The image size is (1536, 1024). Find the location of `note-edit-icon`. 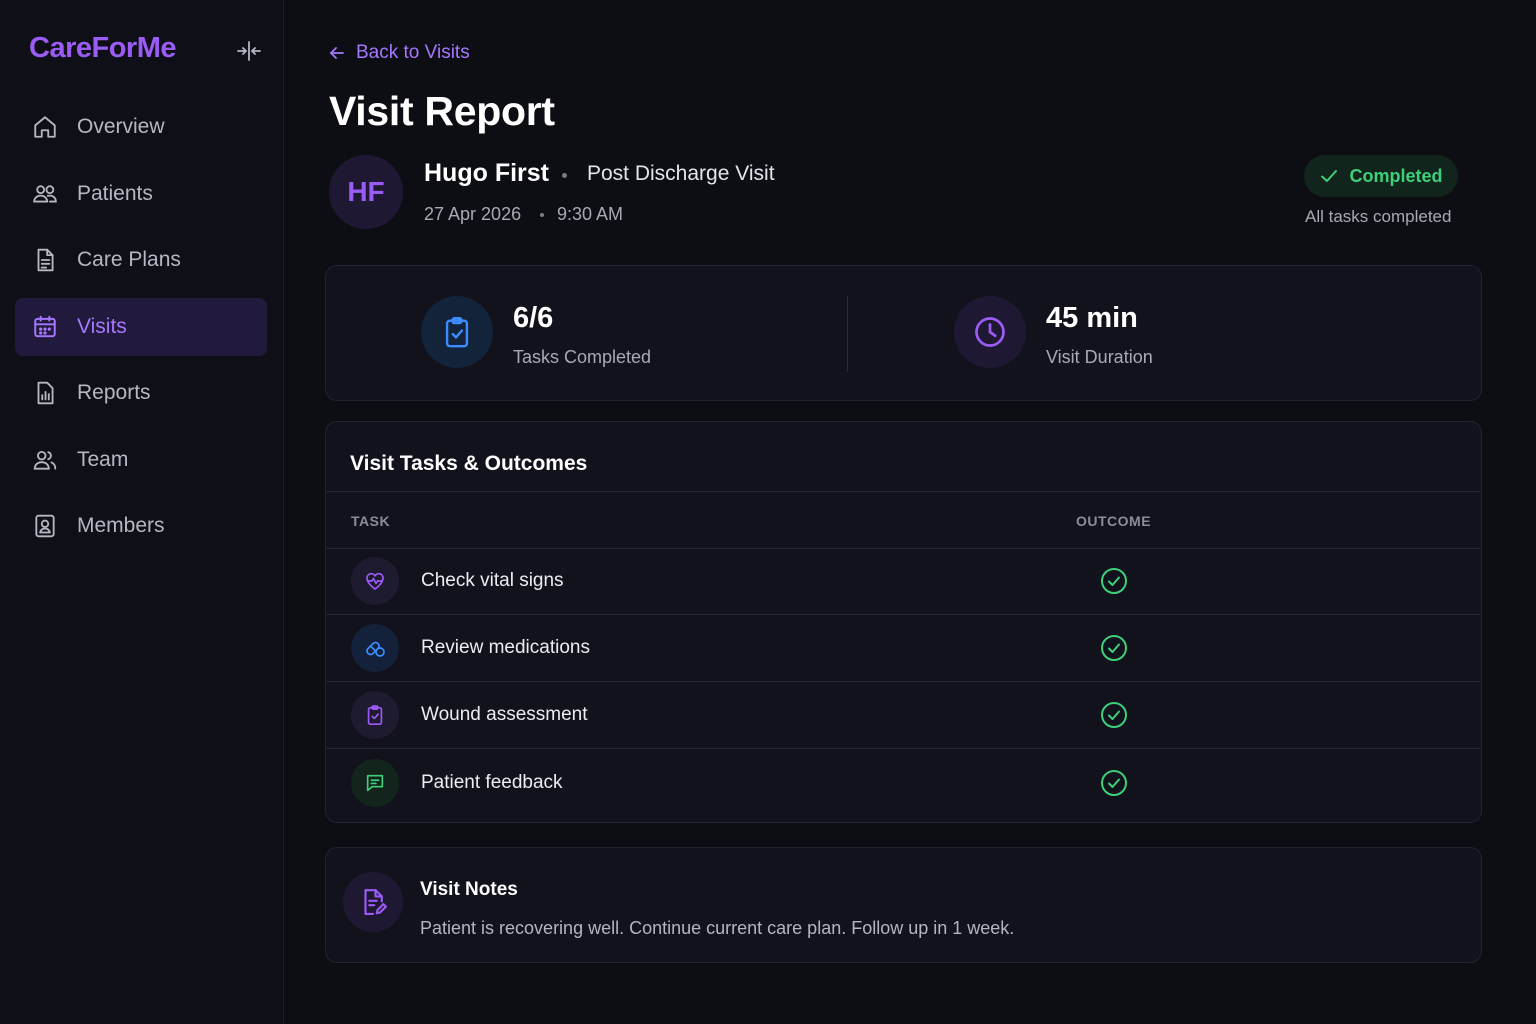

note-edit-icon is located at coordinates (373, 902).